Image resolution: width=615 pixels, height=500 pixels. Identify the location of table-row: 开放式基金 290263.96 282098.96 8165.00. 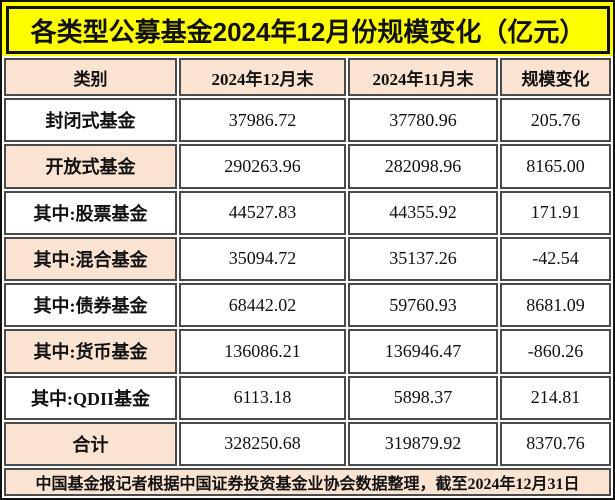
(307, 166).